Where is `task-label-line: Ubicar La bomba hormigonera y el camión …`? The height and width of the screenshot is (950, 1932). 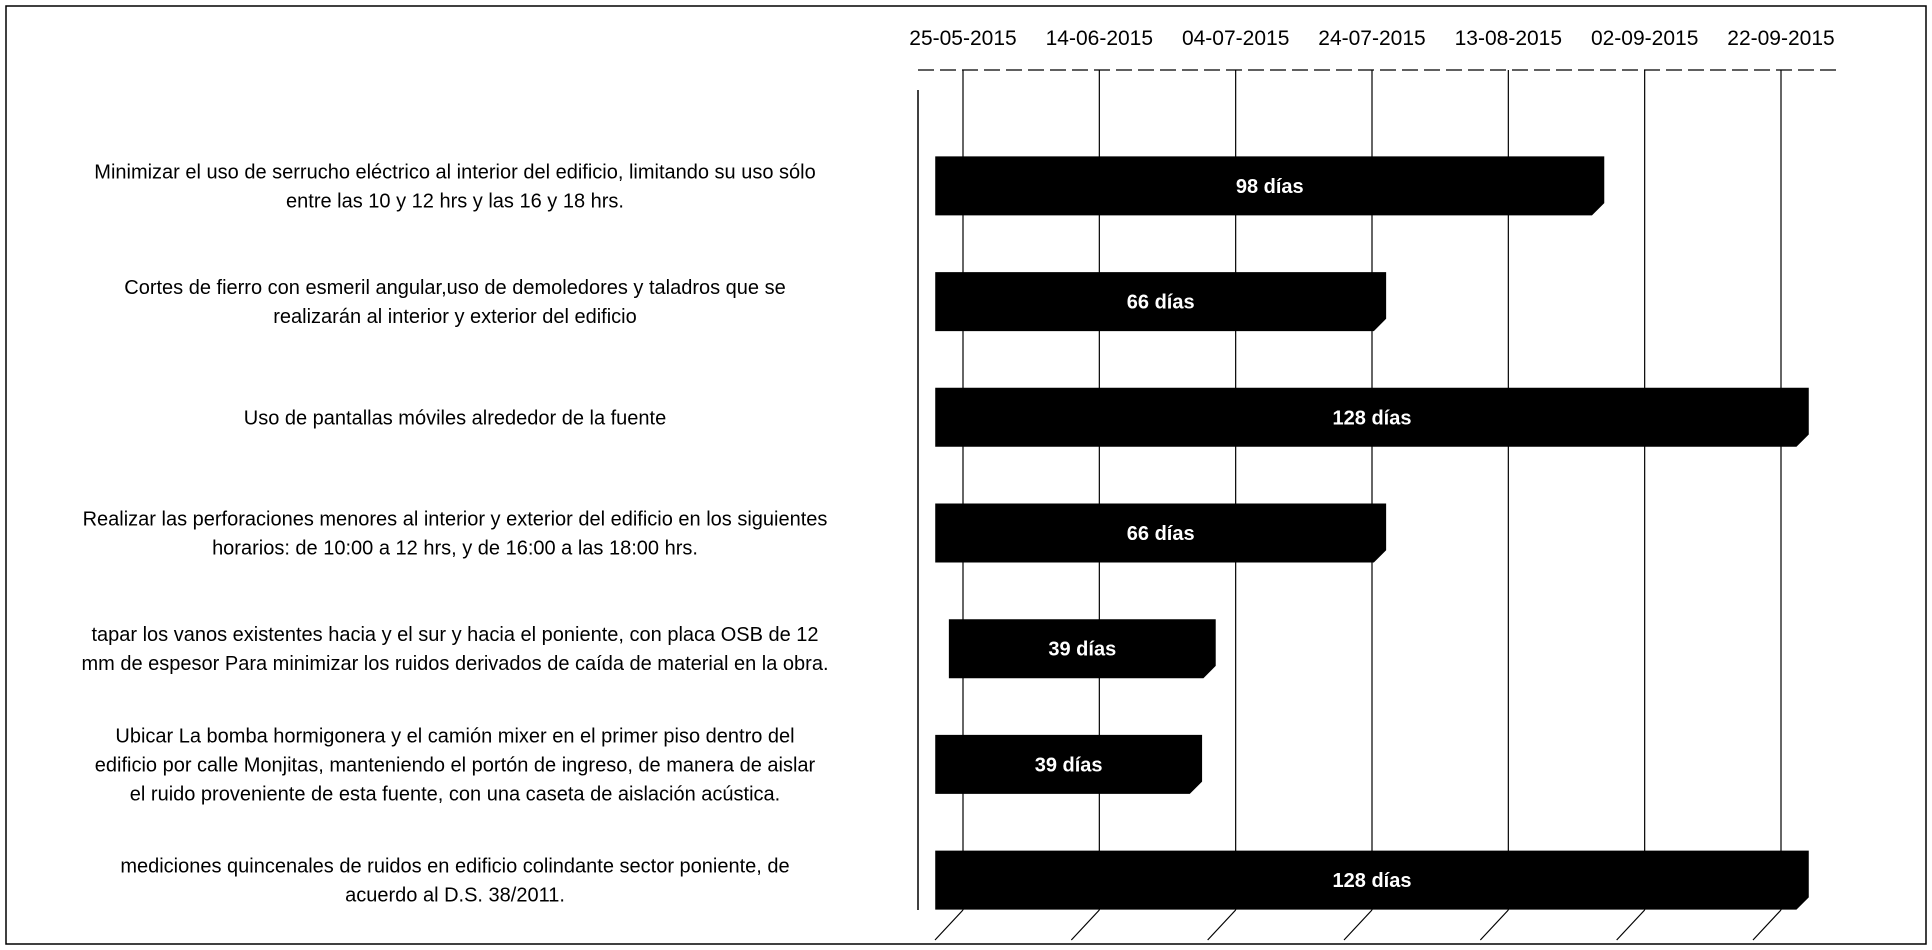
task-label-line: Ubicar La bomba hormigonera y el camión … is located at coordinates (454, 736).